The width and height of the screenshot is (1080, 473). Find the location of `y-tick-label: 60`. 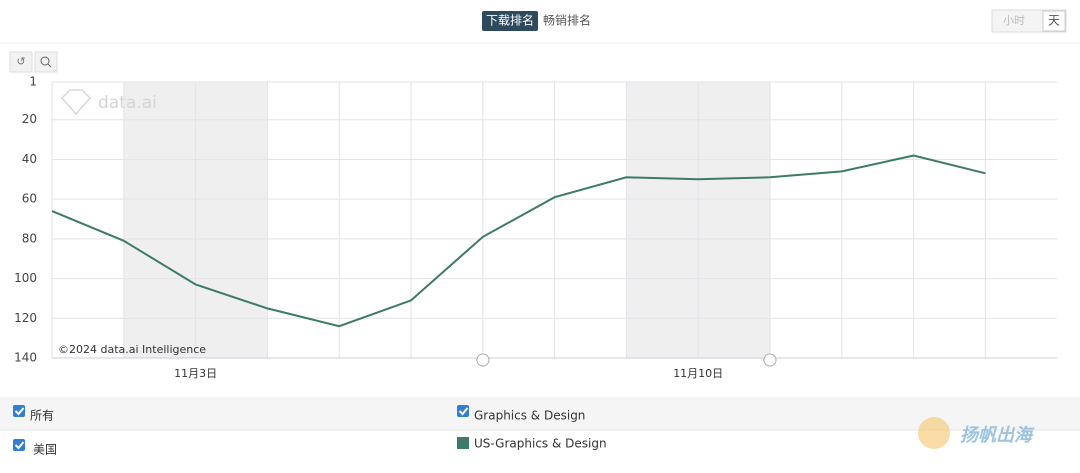

y-tick-label: 60 is located at coordinates (29, 199).